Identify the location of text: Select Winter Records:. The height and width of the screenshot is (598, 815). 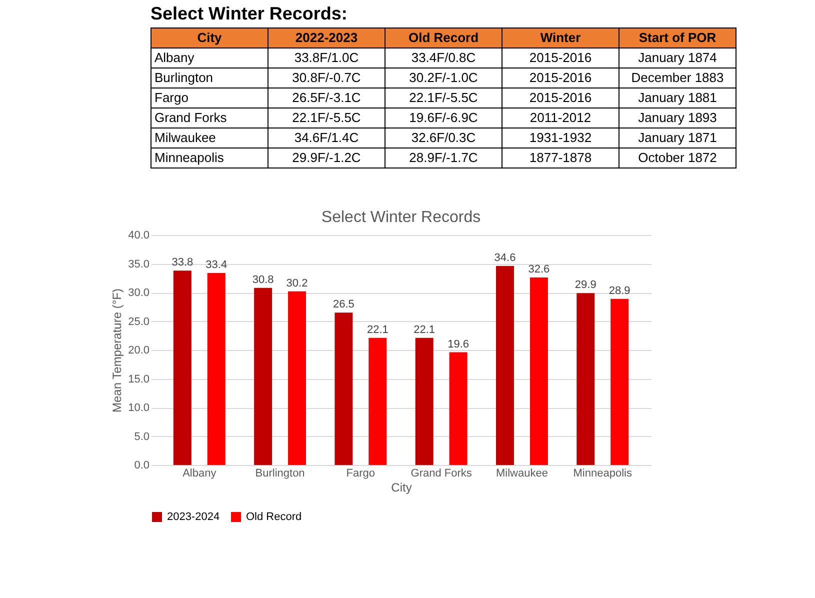
(249, 14).